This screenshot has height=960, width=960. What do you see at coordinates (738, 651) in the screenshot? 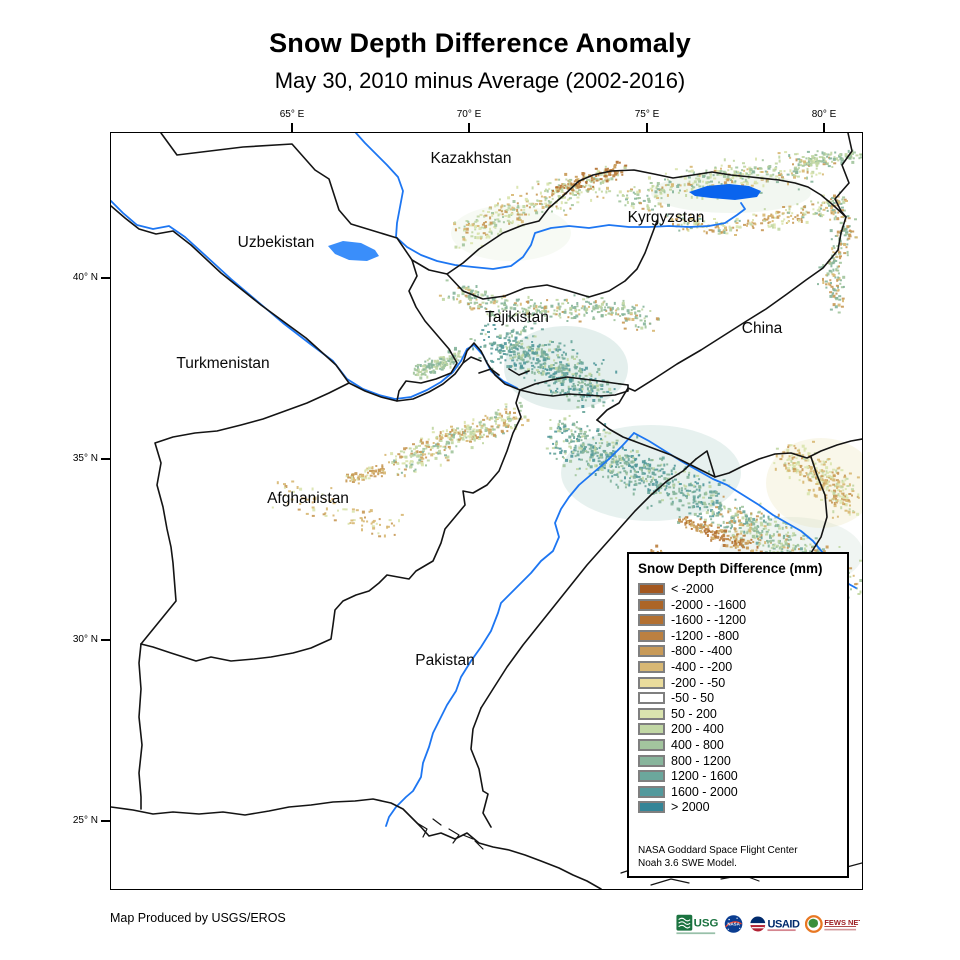
I see `legend-row: -800 - -400` at bounding box center [738, 651].